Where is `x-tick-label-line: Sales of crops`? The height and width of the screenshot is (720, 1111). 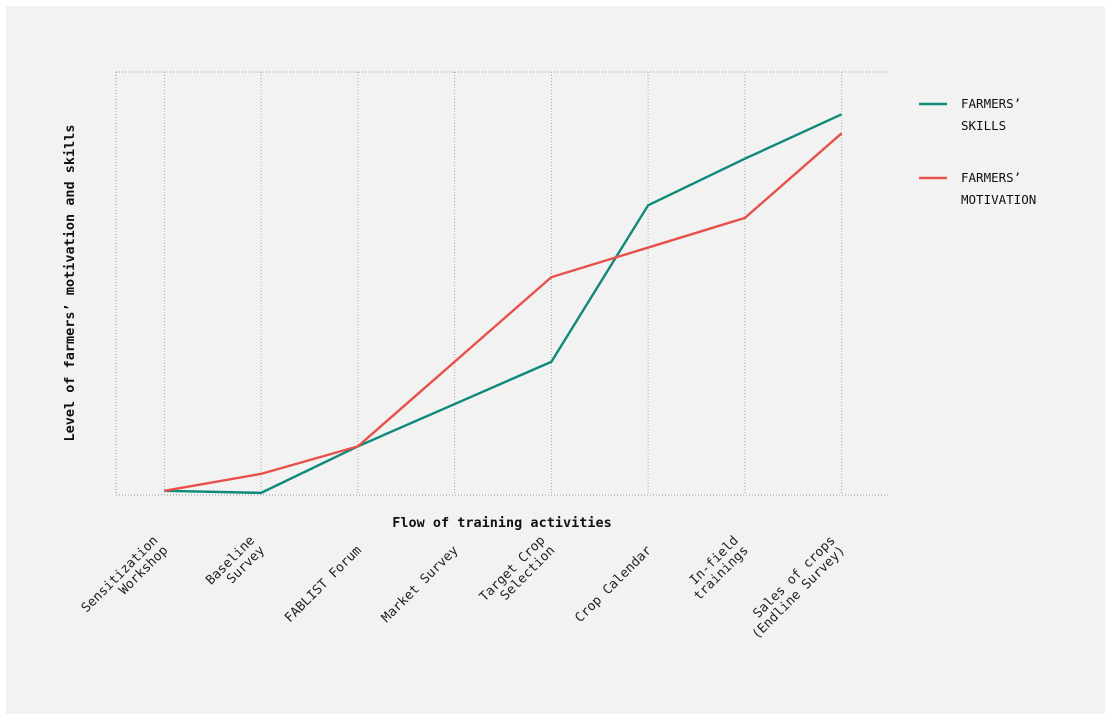 x-tick-label-line: Sales of crops is located at coordinates (794, 577).